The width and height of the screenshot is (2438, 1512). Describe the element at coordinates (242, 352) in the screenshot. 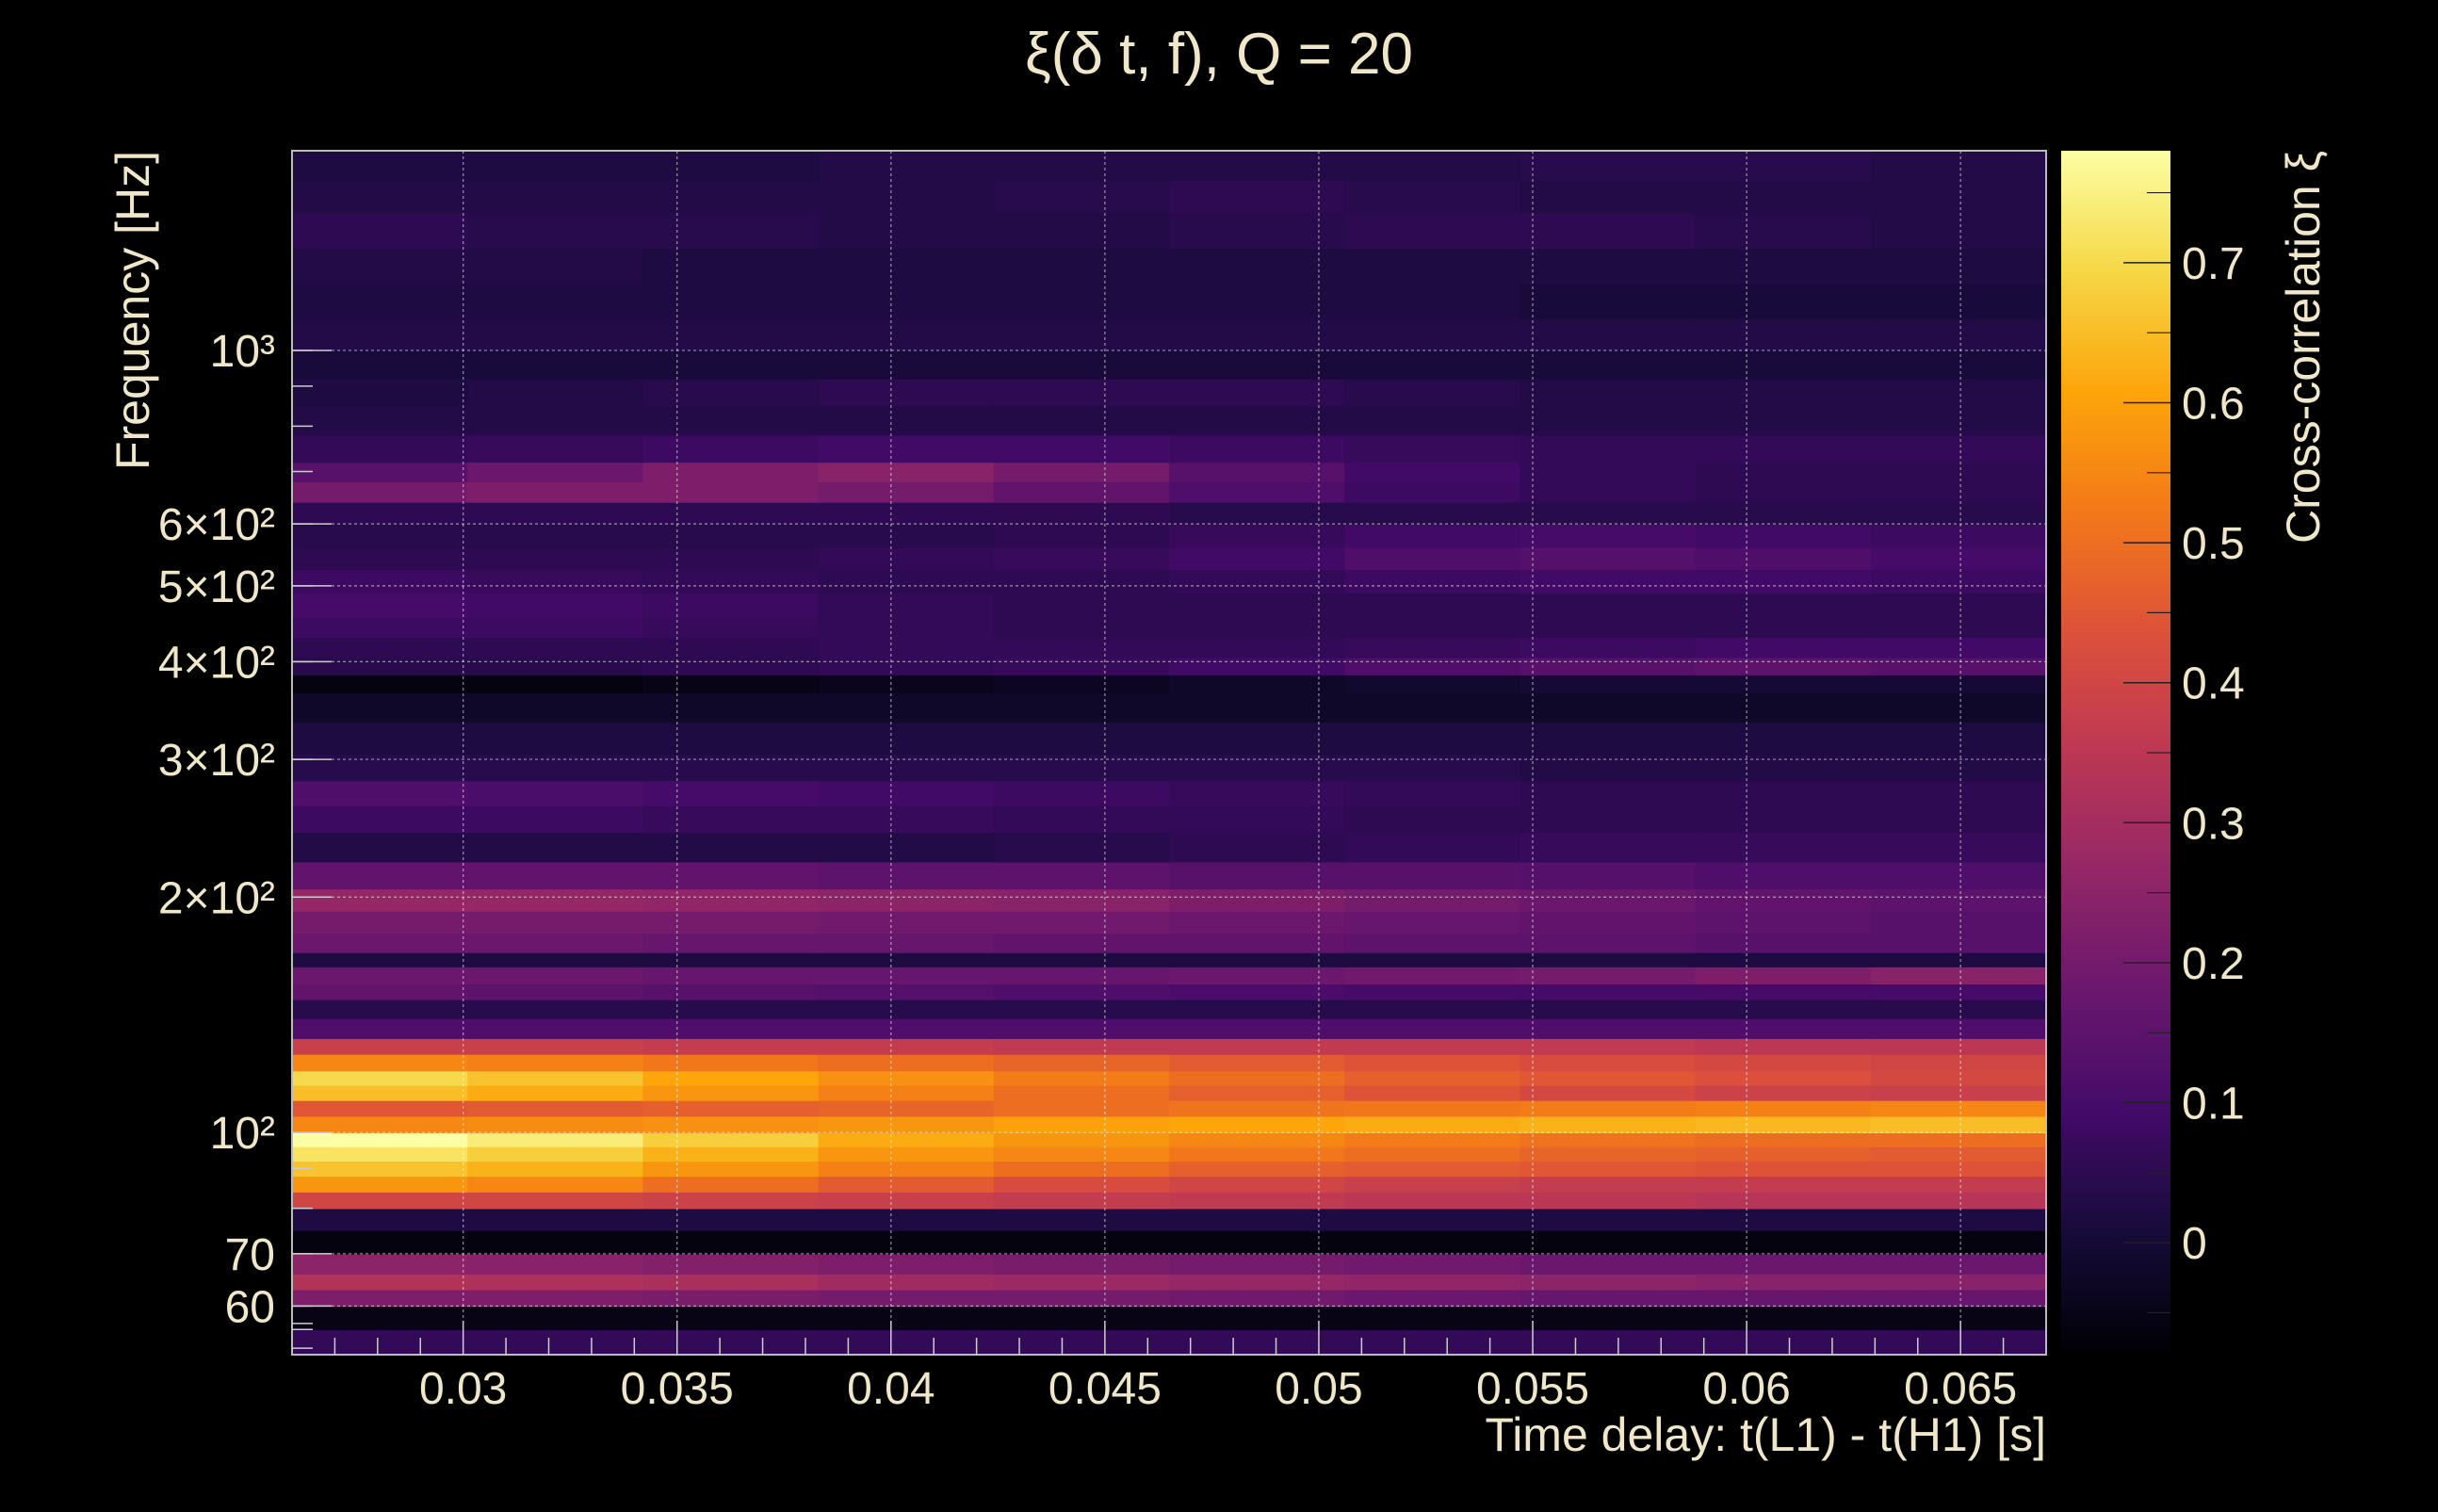

I see `y-tick-label: 10³` at that location.